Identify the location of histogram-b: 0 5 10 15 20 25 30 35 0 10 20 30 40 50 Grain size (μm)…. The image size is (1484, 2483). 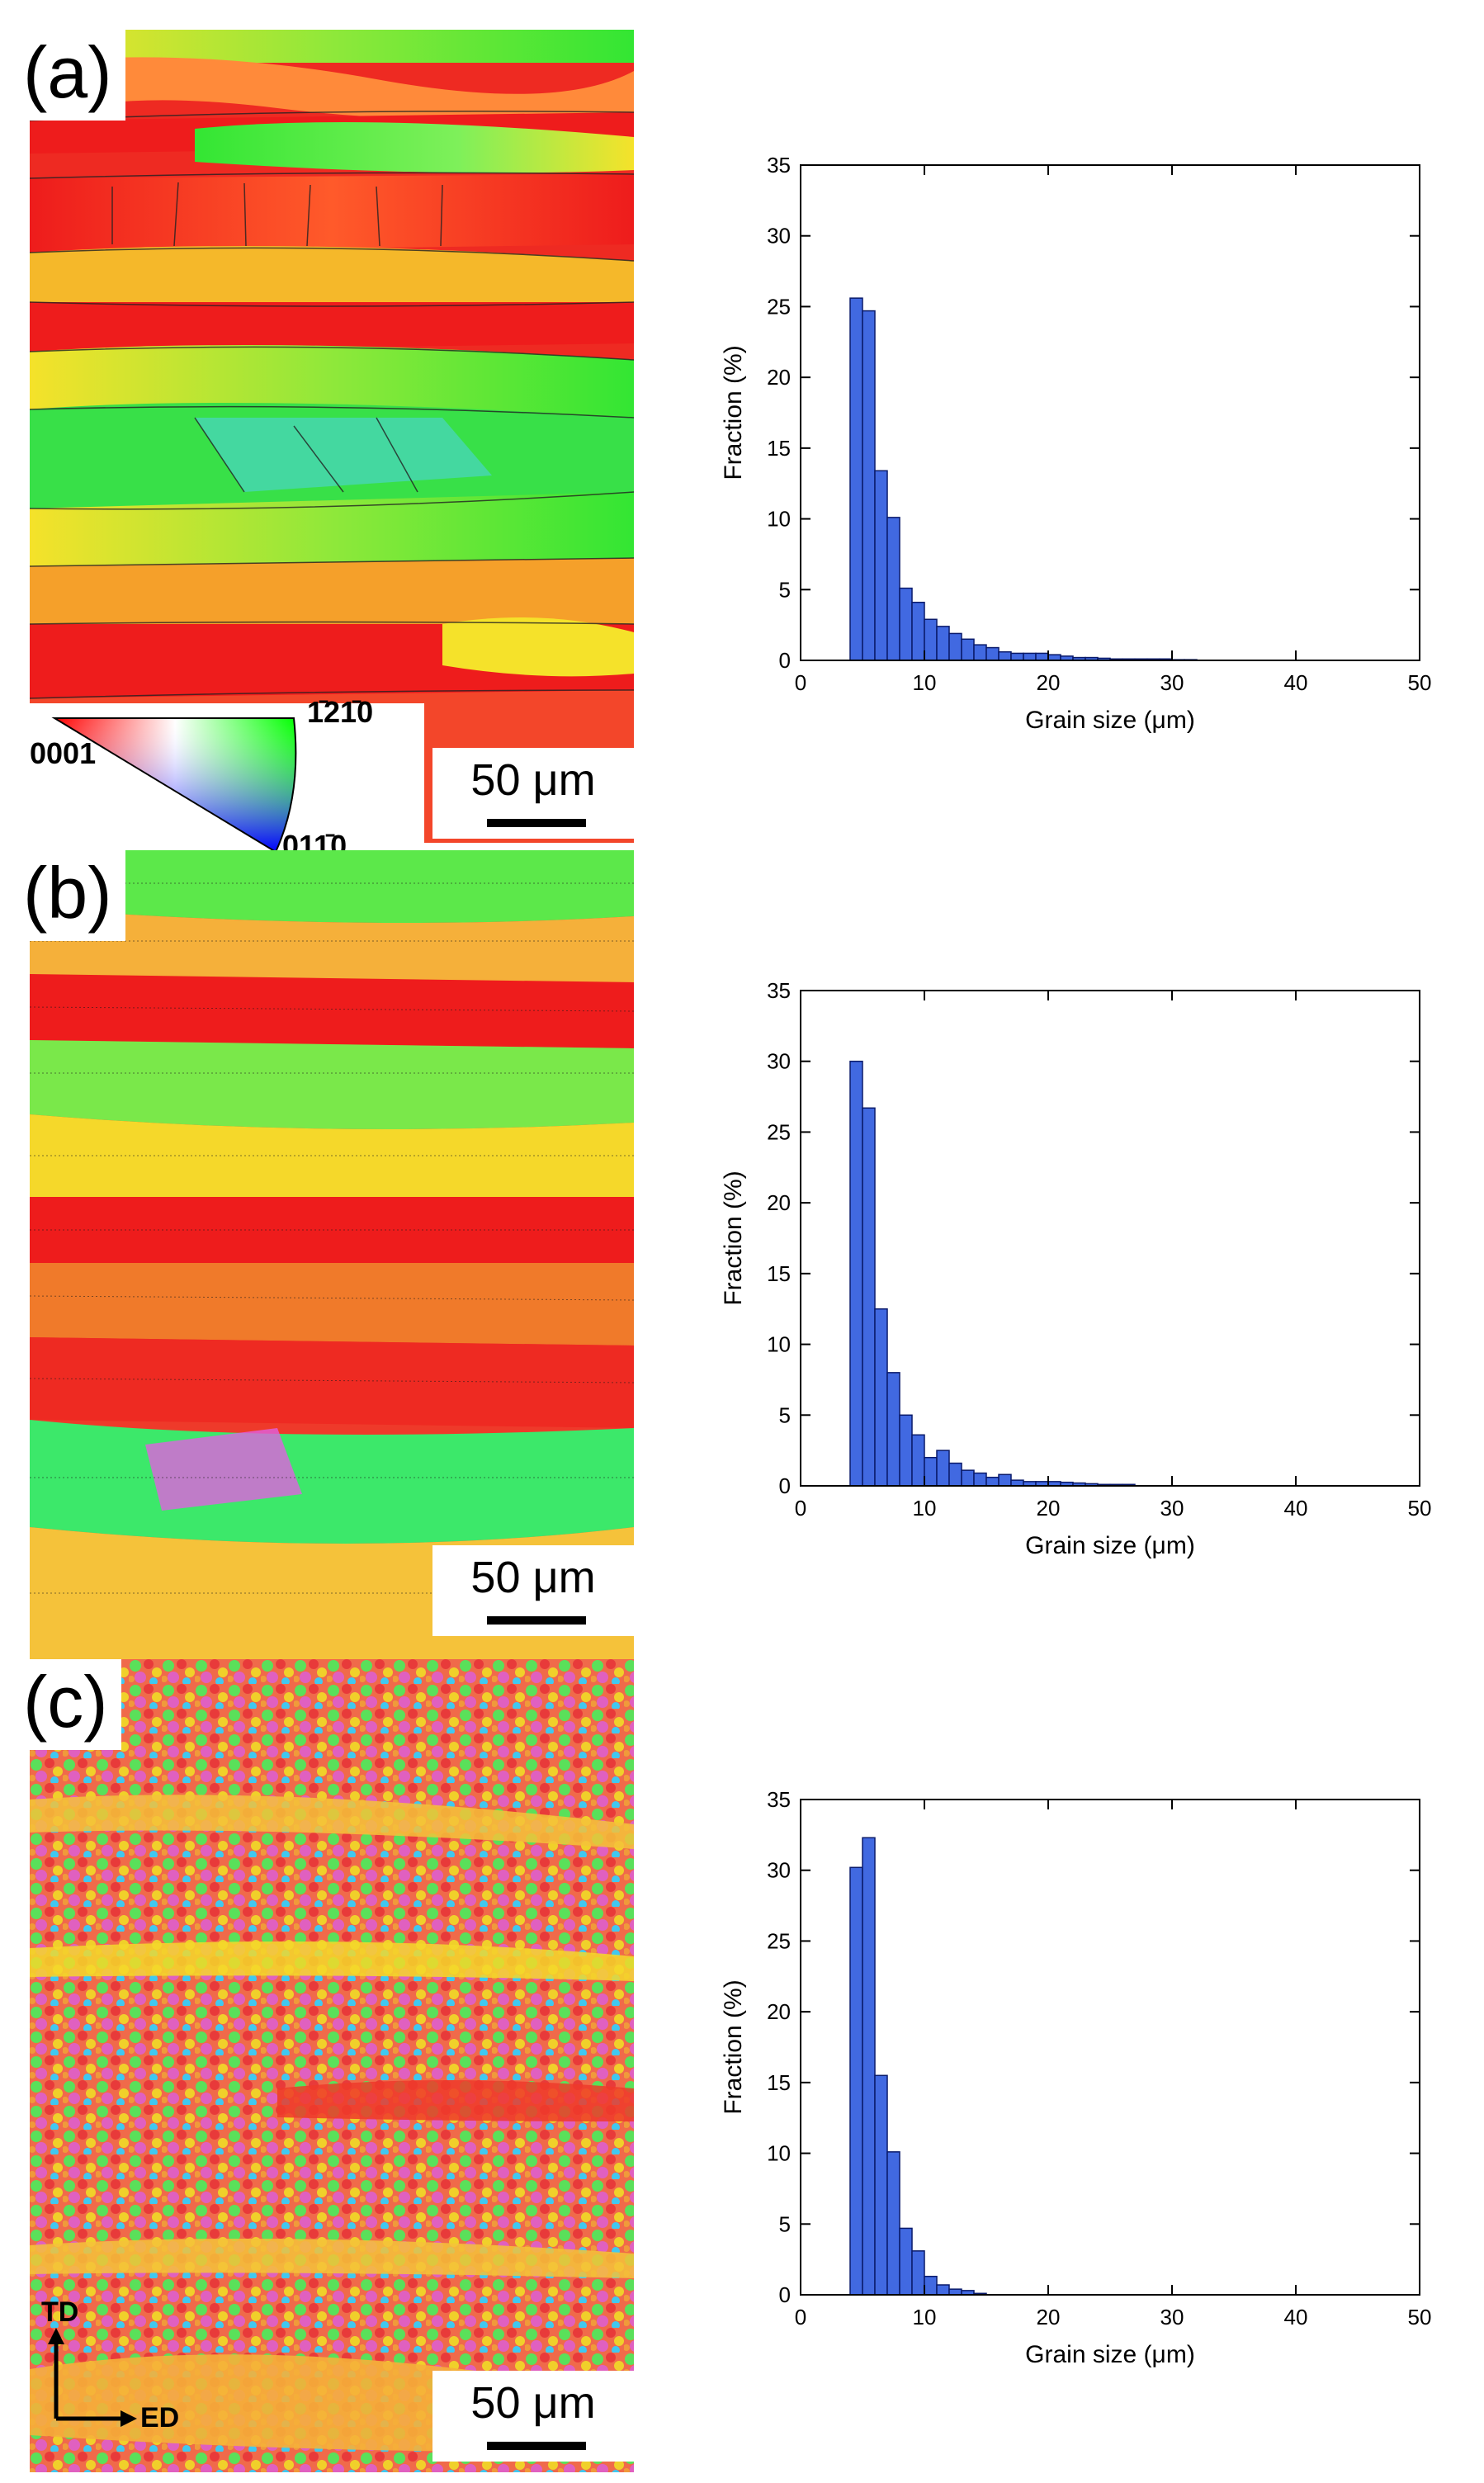
(1081, 1271).